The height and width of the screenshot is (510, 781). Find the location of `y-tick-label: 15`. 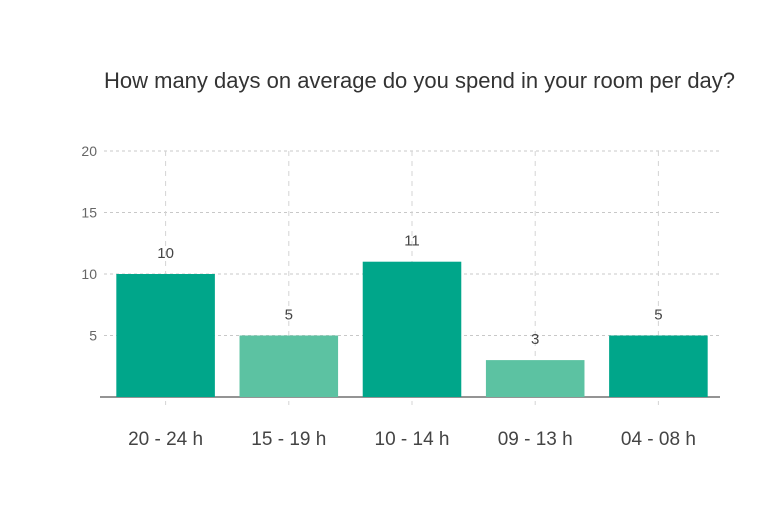

y-tick-label: 15 is located at coordinates (89, 213).